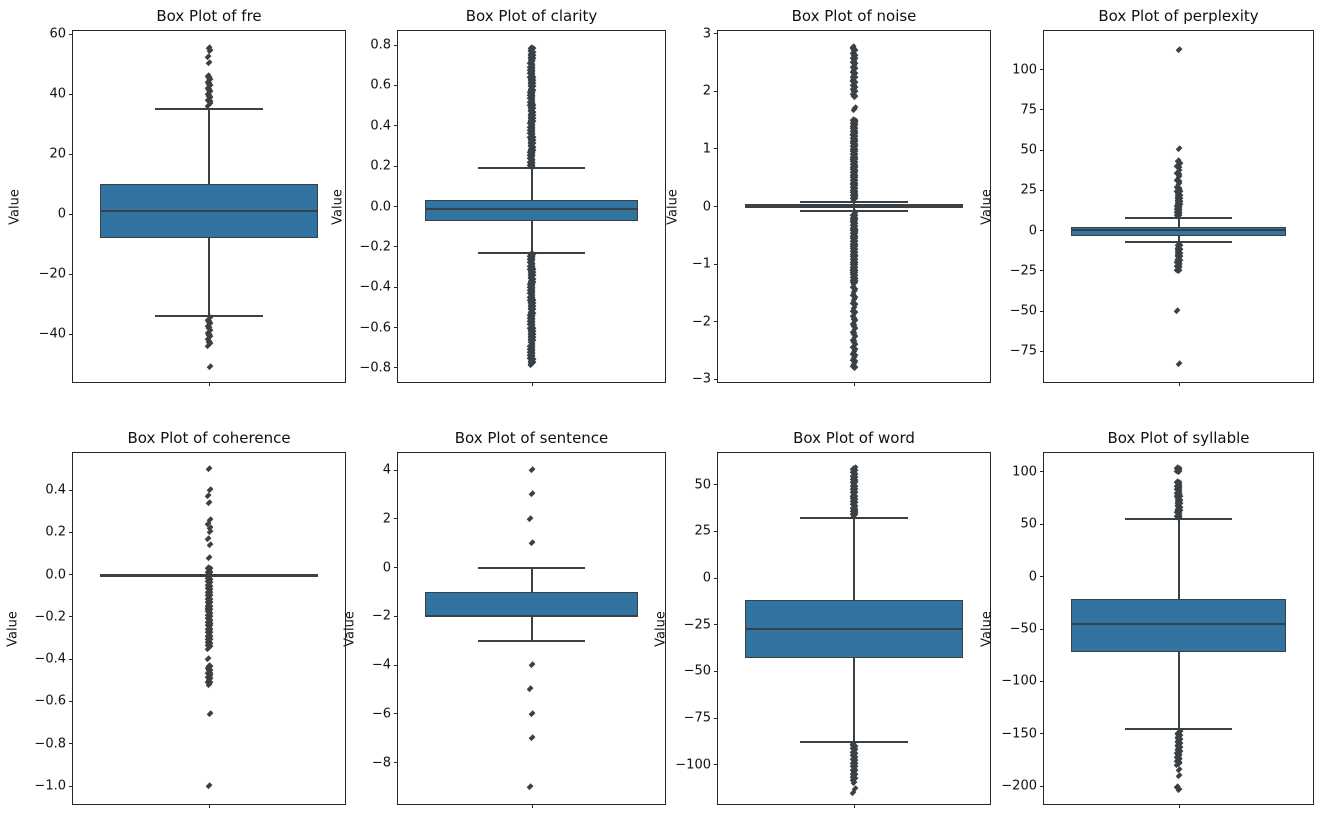 The height and width of the screenshot is (817, 1322). I want to click on plot-title: Box Plot of sentence, so click(531, 438).